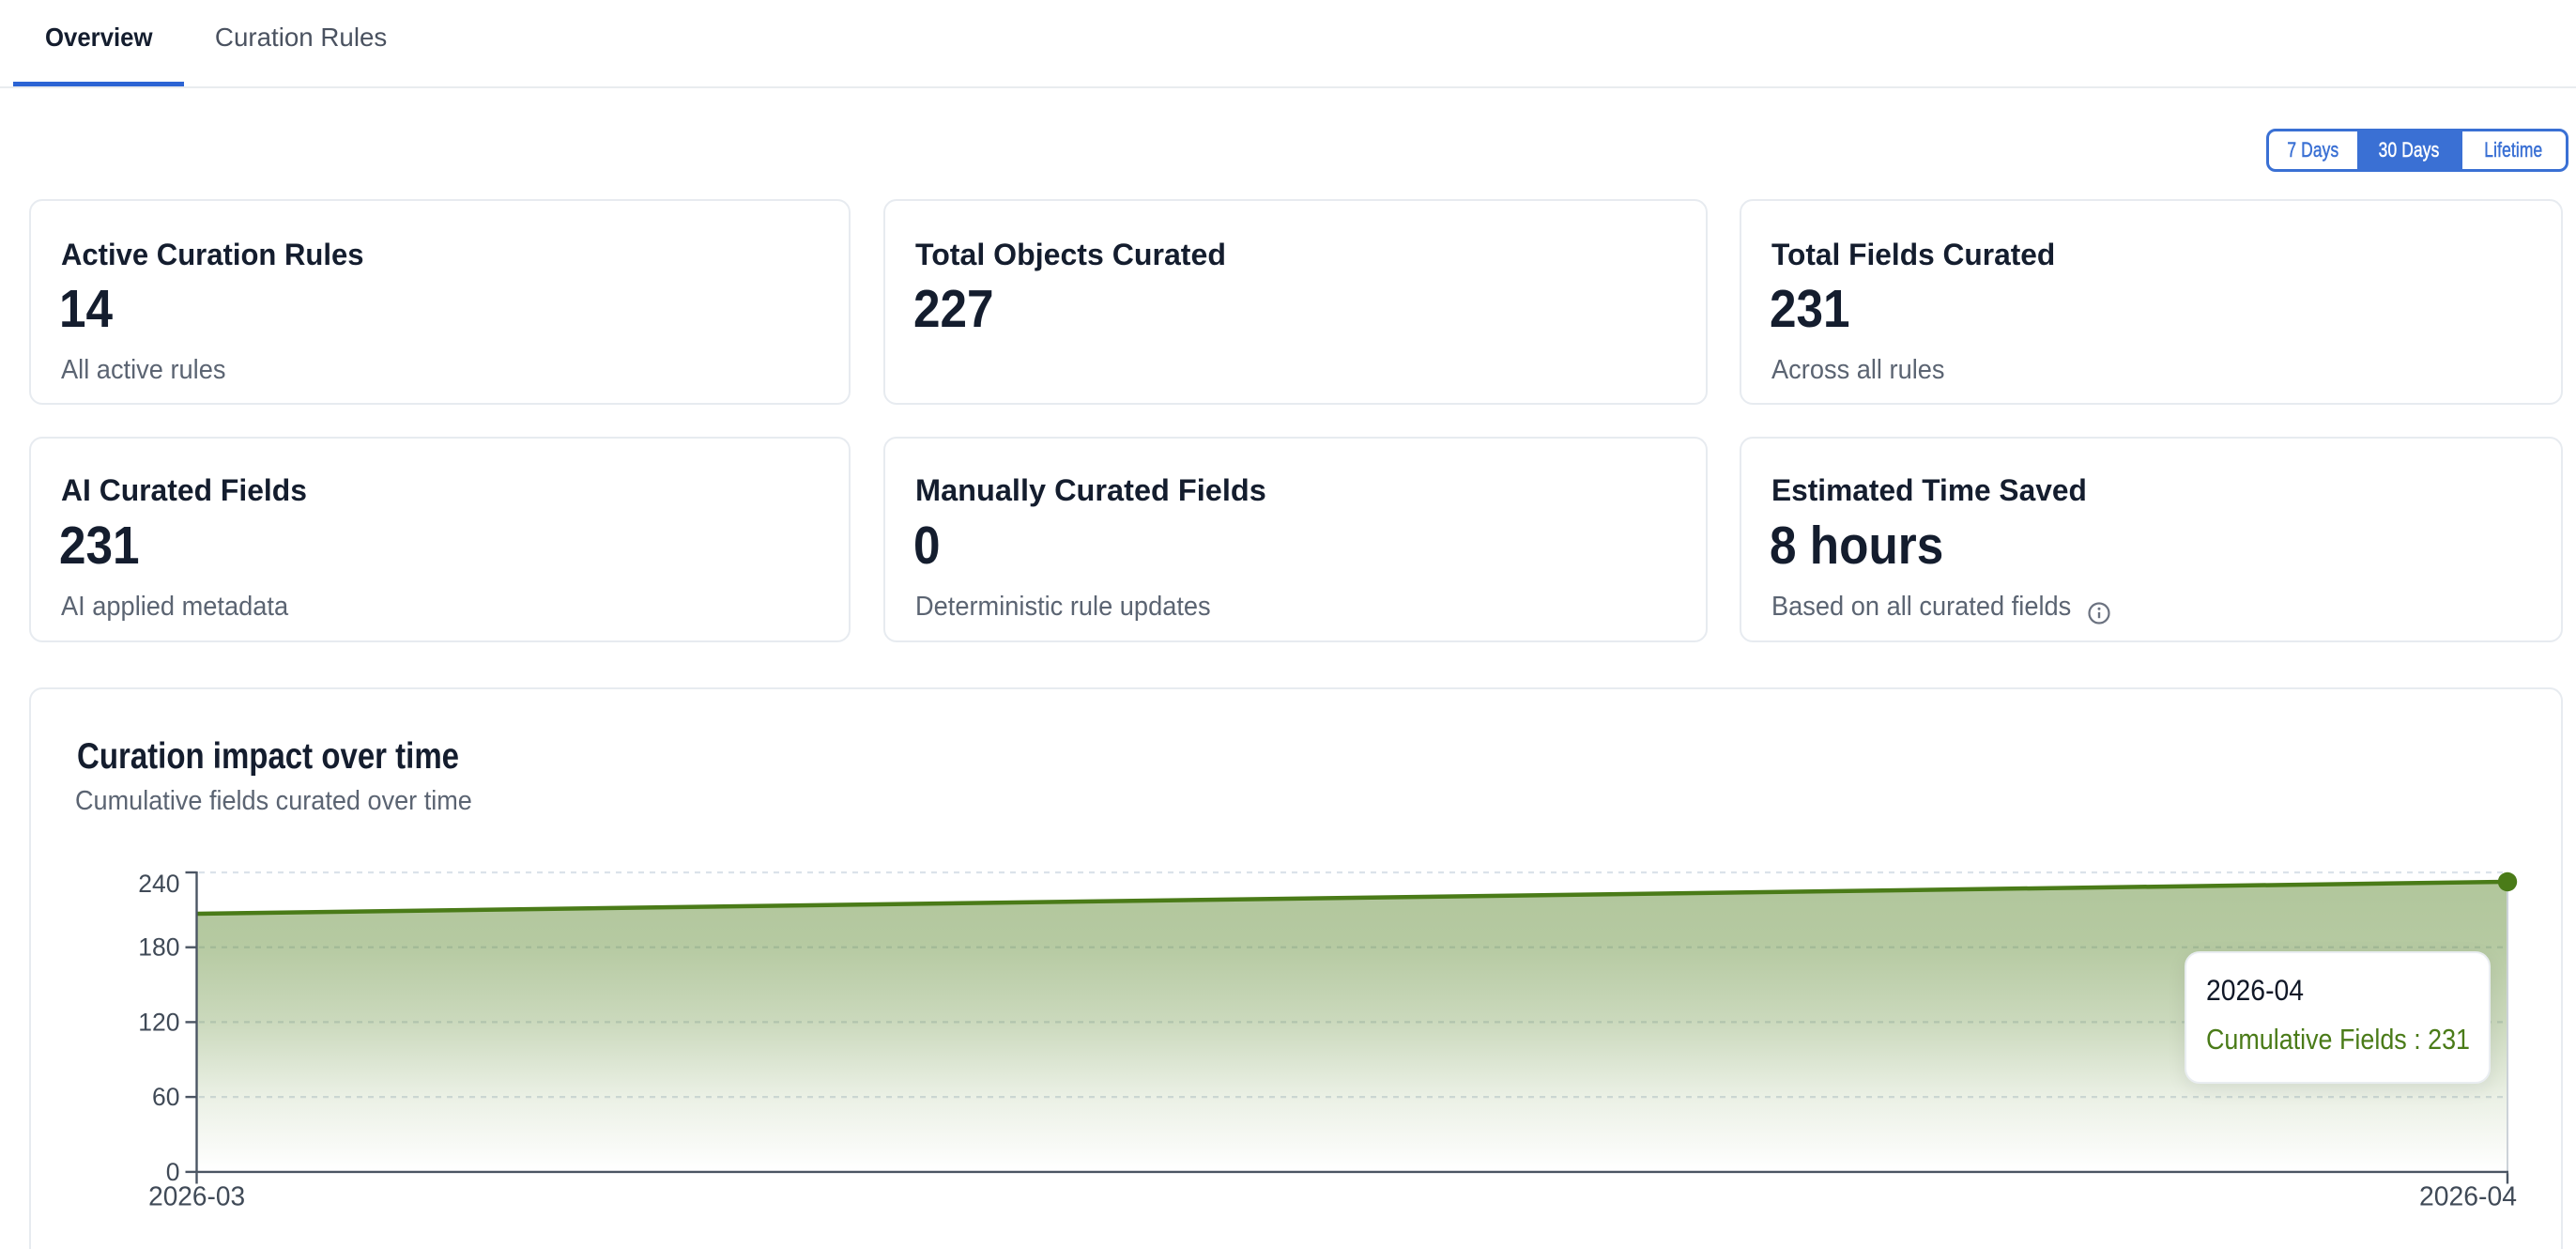  Describe the element at coordinates (197, 1196) in the screenshot. I see `svg-text: 2026-03` at that location.